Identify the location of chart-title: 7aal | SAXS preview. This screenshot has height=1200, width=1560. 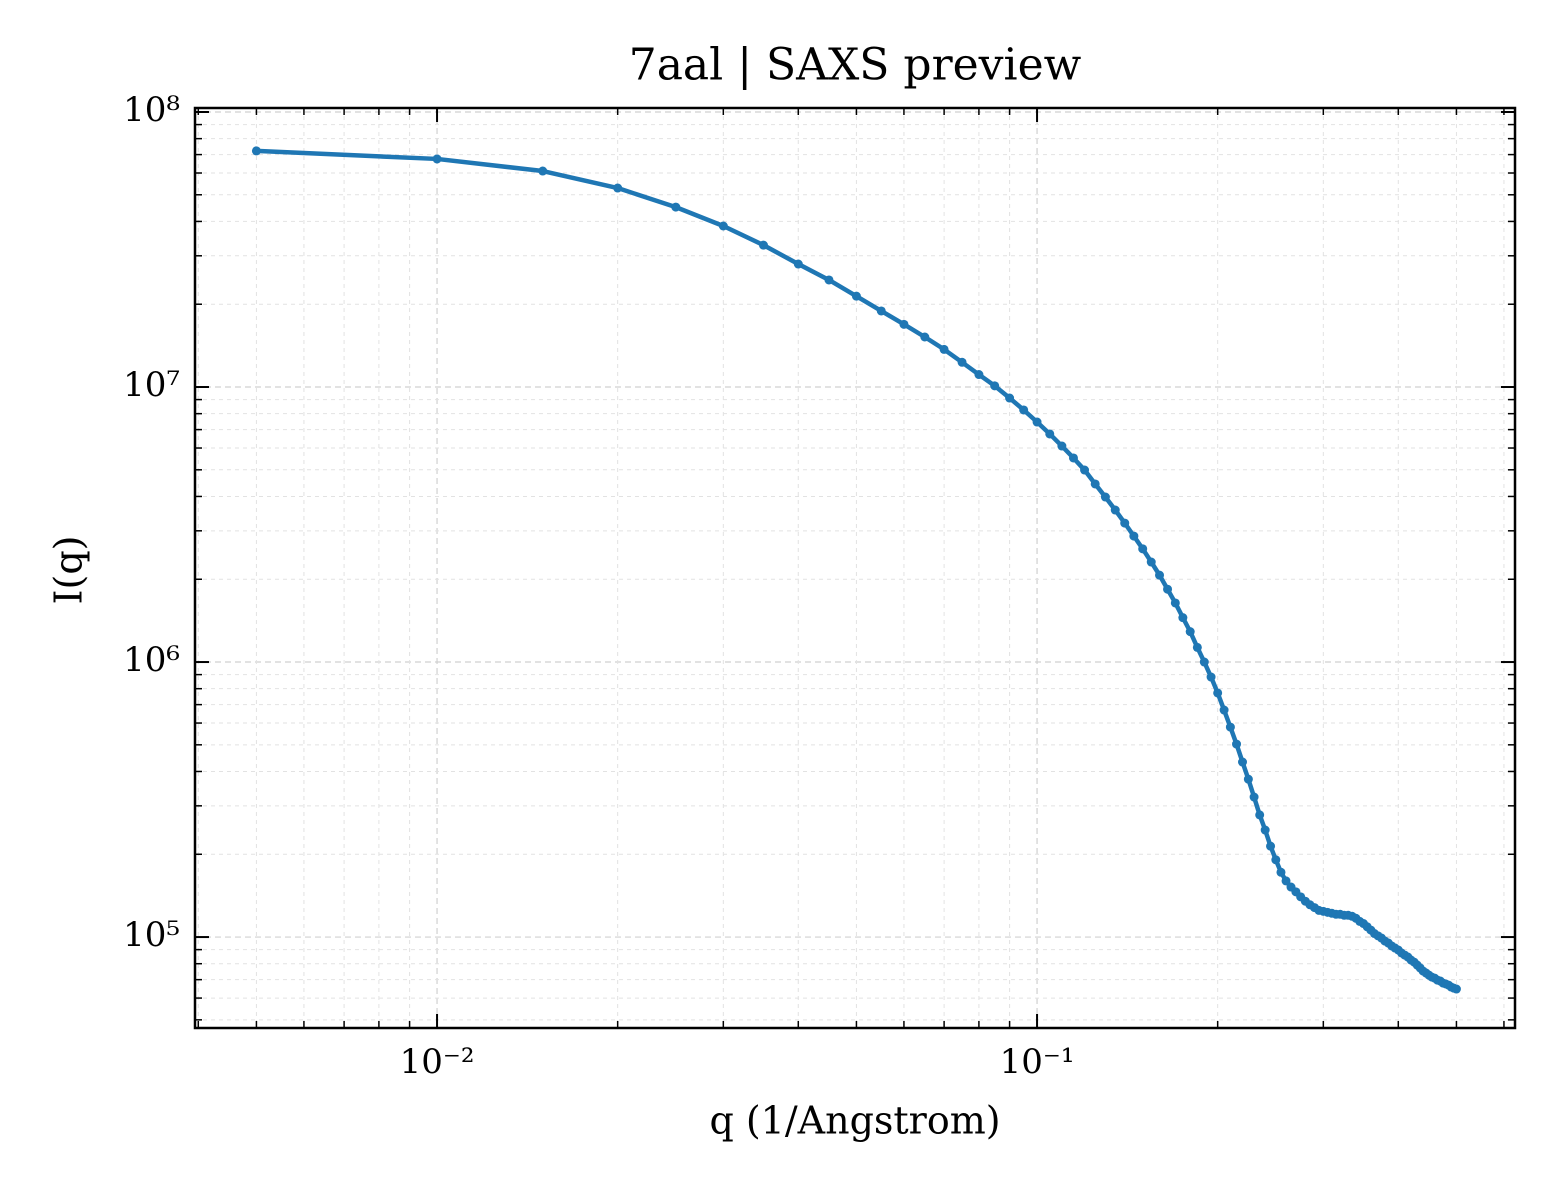
(855, 65).